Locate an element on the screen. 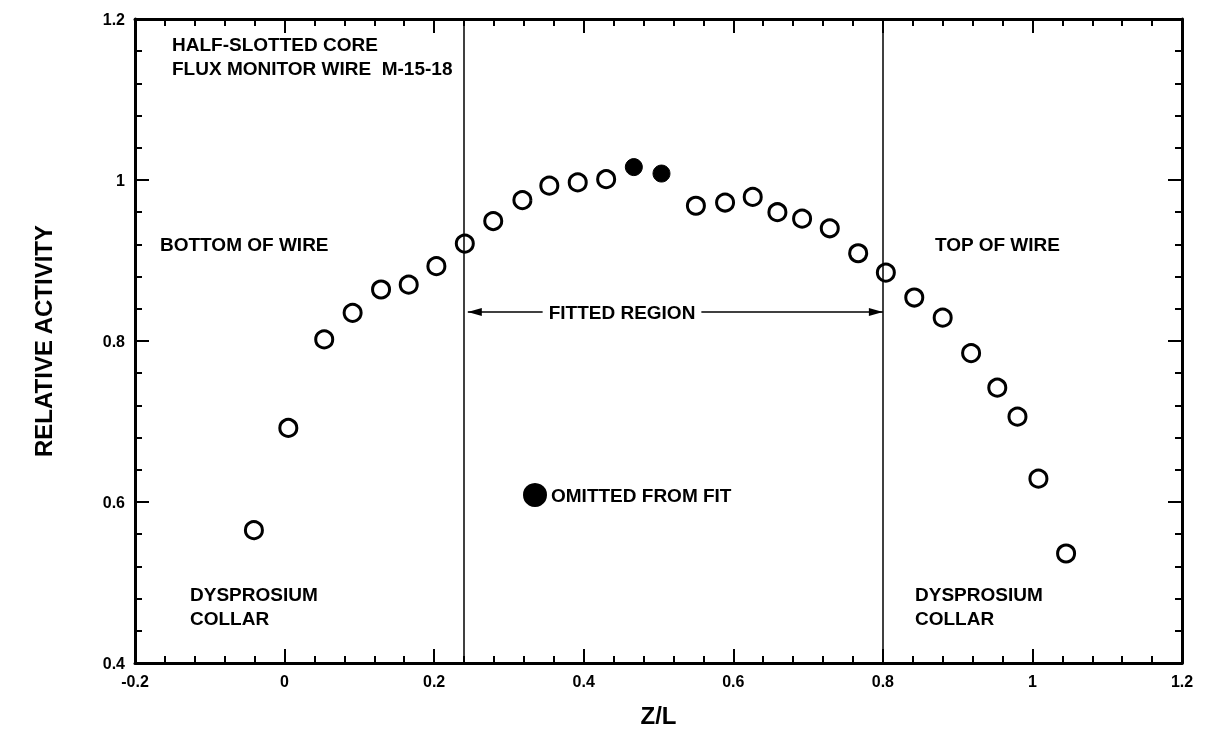  y-tick-label: 1 is located at coordinates (121, 180).